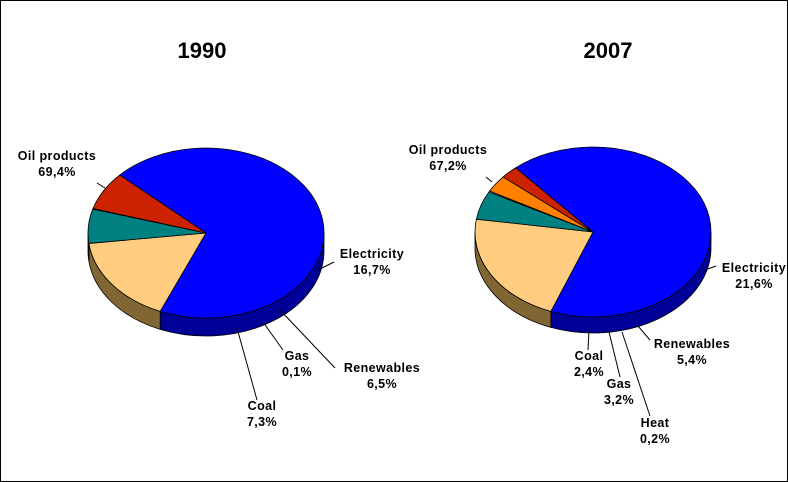  What do you see at coordinates (614, 354) in the screenshot?
I see `leader-line-gas-2007` at bounding box center [614, 354].